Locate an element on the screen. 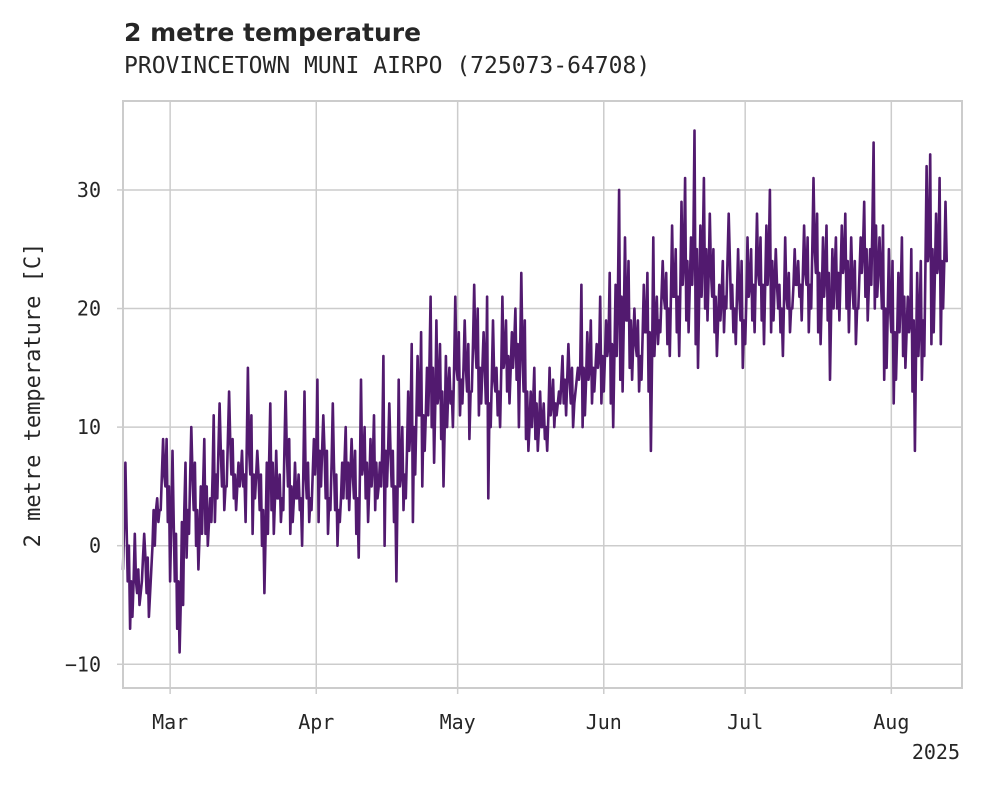  y-tick-label: 10 is located at coordinates (89, 427).